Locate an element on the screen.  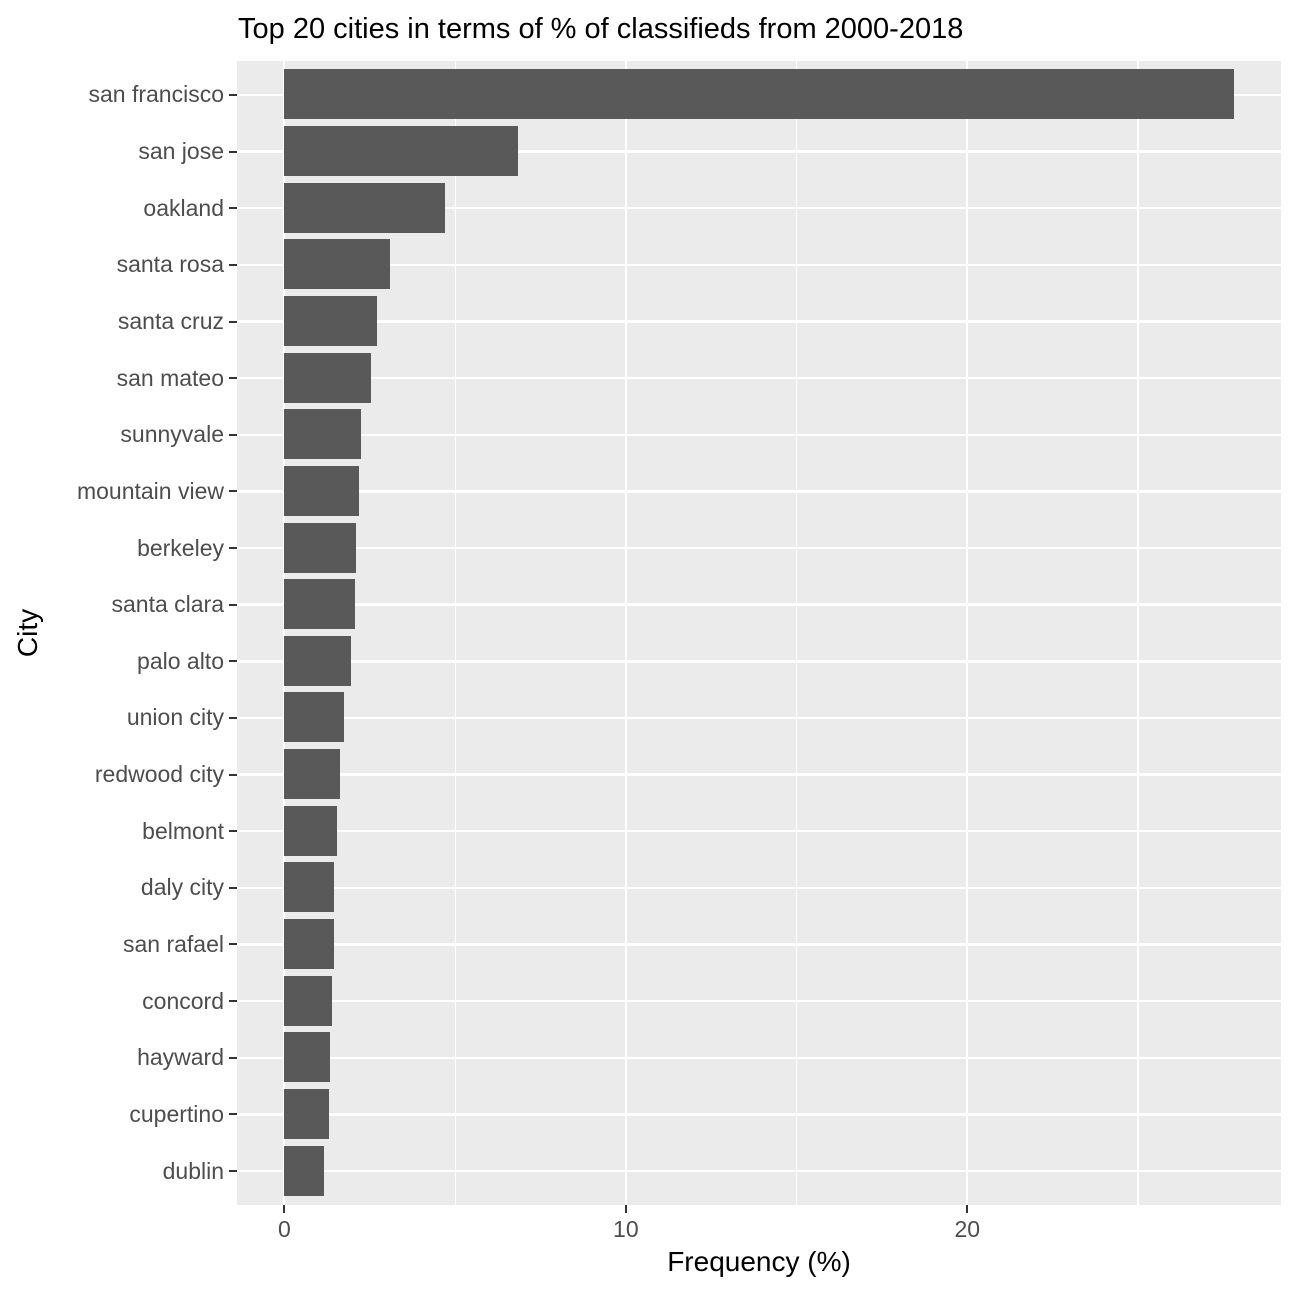
y-axis-tick-label: san rafael is located at coordinates (173, 943).